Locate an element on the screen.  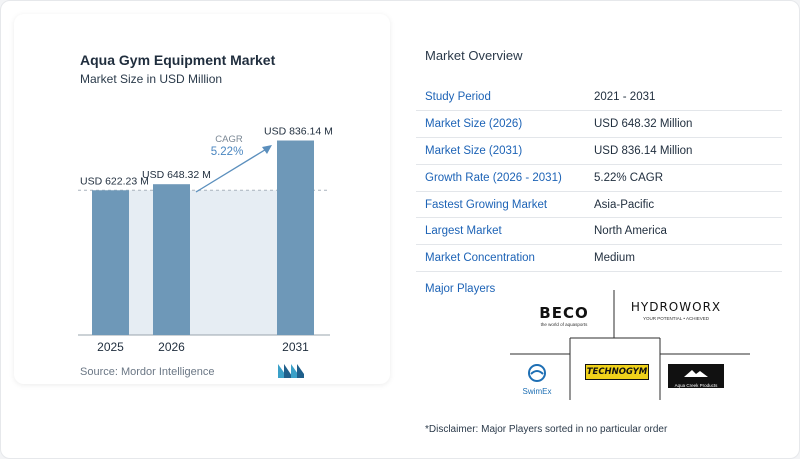
overview-value: 2021 - 2031 is located at coordinates (684, 98).